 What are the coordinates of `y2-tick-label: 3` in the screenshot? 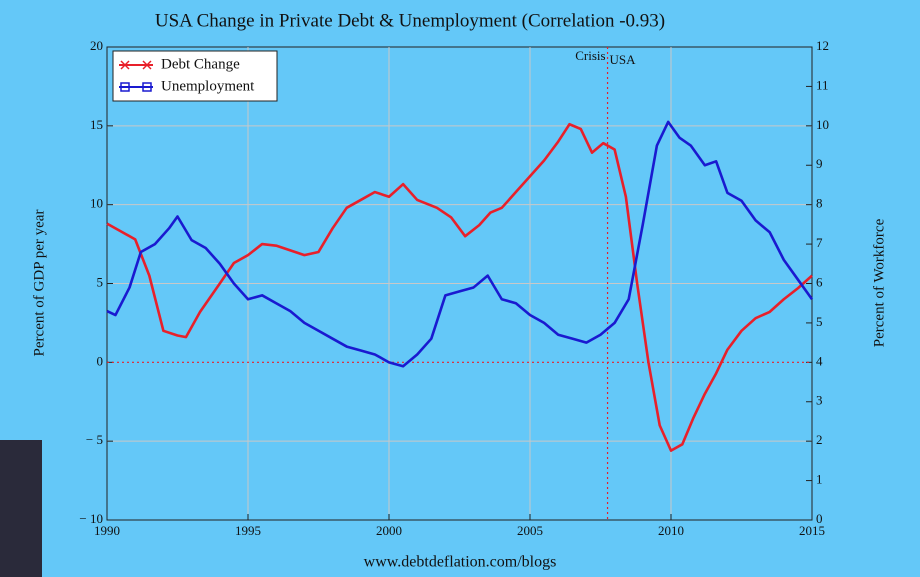 It's located at (819, 400).